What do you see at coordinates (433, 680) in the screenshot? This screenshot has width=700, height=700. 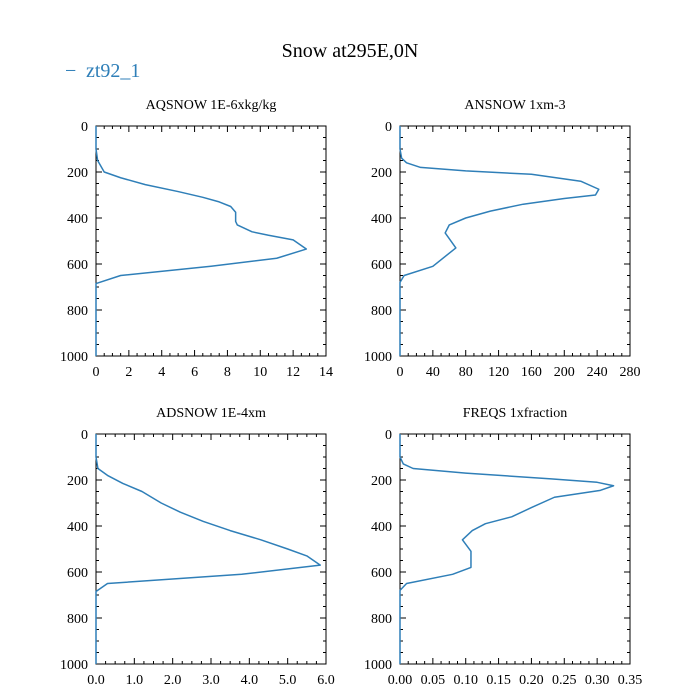 I see `x-tick-label: 0.05` at bounding box center [433, 680].